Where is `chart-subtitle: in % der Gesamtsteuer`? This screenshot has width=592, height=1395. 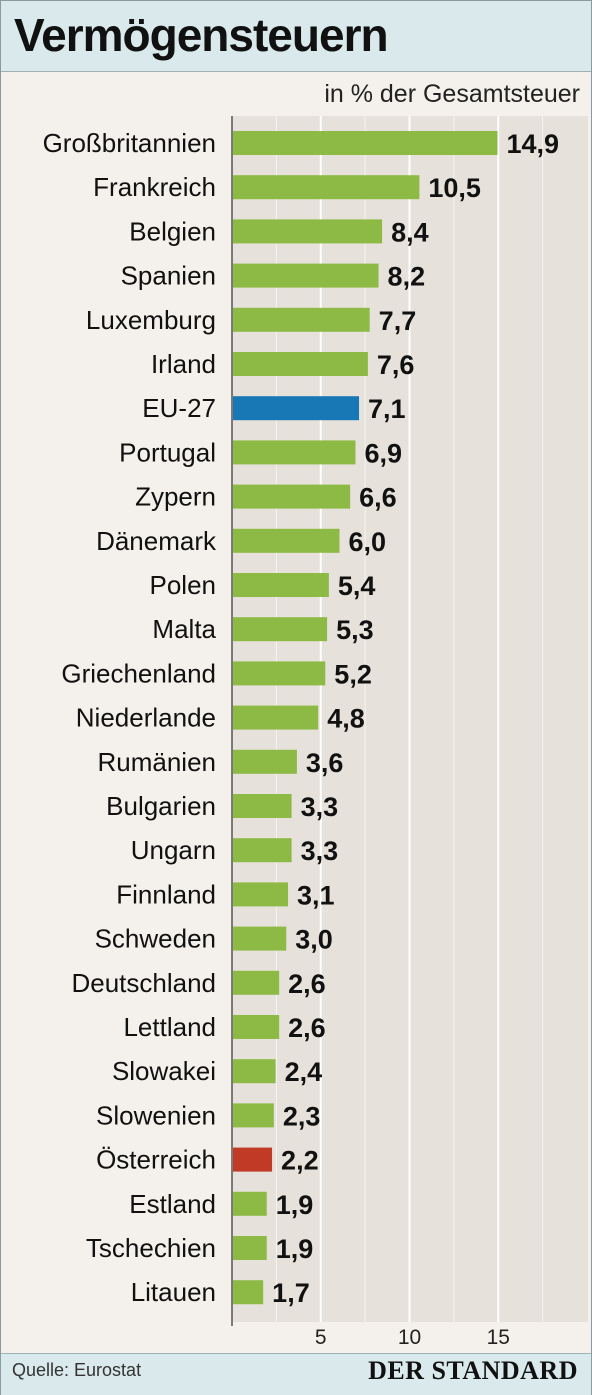 chart-subtitle: in % der Gesamtsteuer is located at coordinates (452, 94).